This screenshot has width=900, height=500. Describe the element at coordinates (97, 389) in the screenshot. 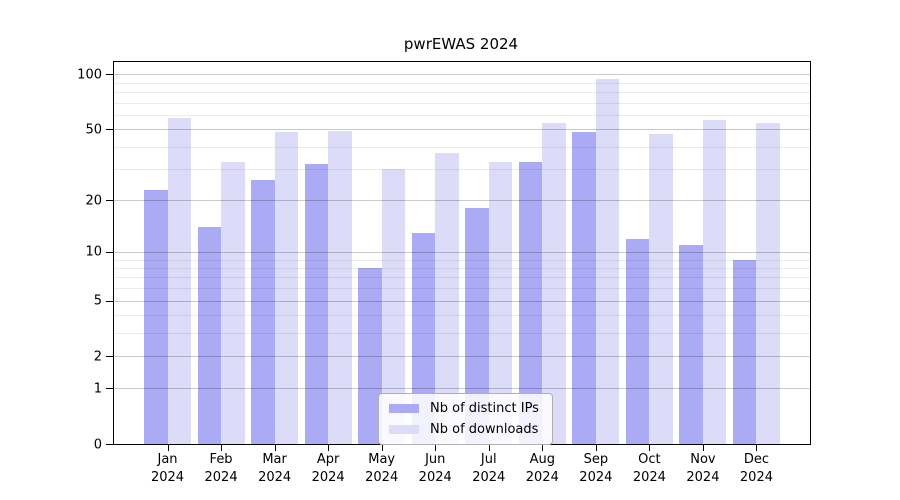

I see `y-tick-label: 1` at that location.